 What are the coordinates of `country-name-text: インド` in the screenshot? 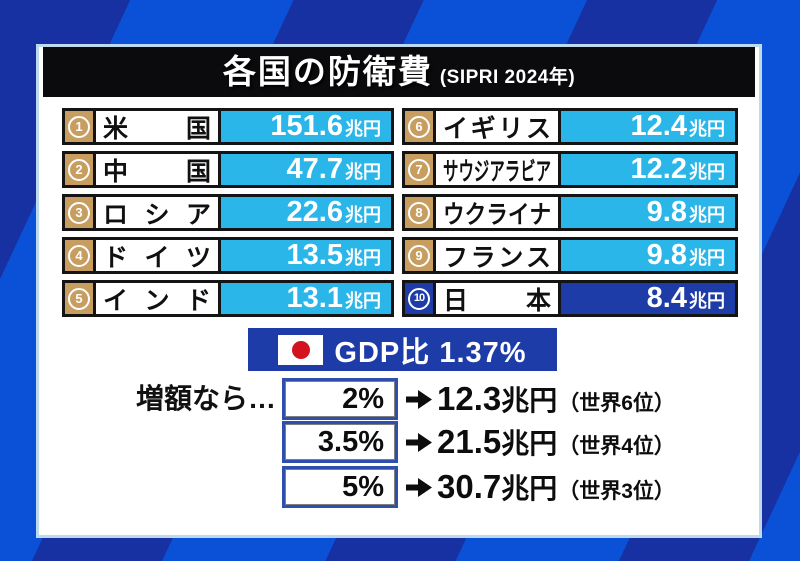 It's located at (157, 300).